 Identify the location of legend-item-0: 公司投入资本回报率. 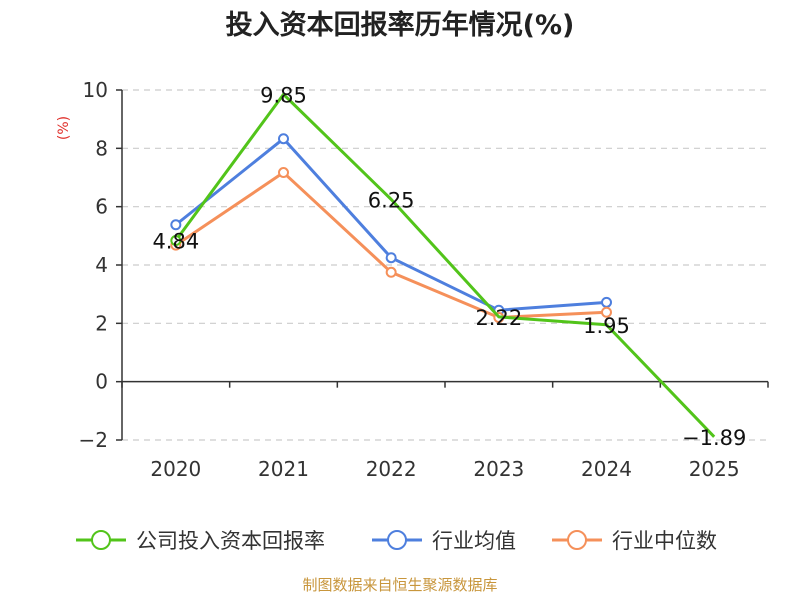
(200, 541).